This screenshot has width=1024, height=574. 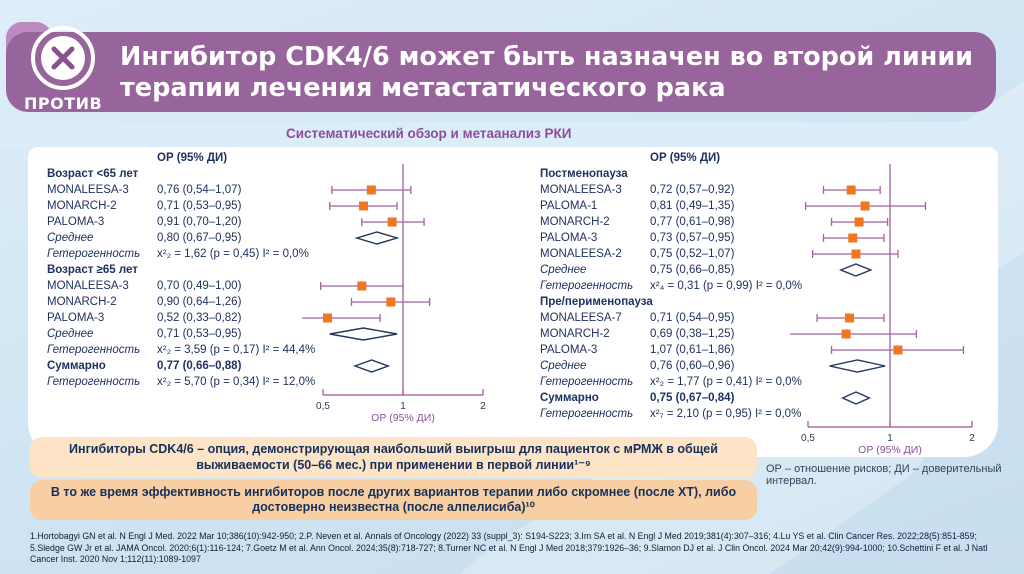 What do you see at coordinates (278, 158) in the screenshot?
I see `column-header-row: ОР (95% ДИ)` at bounding box center [278, 158].